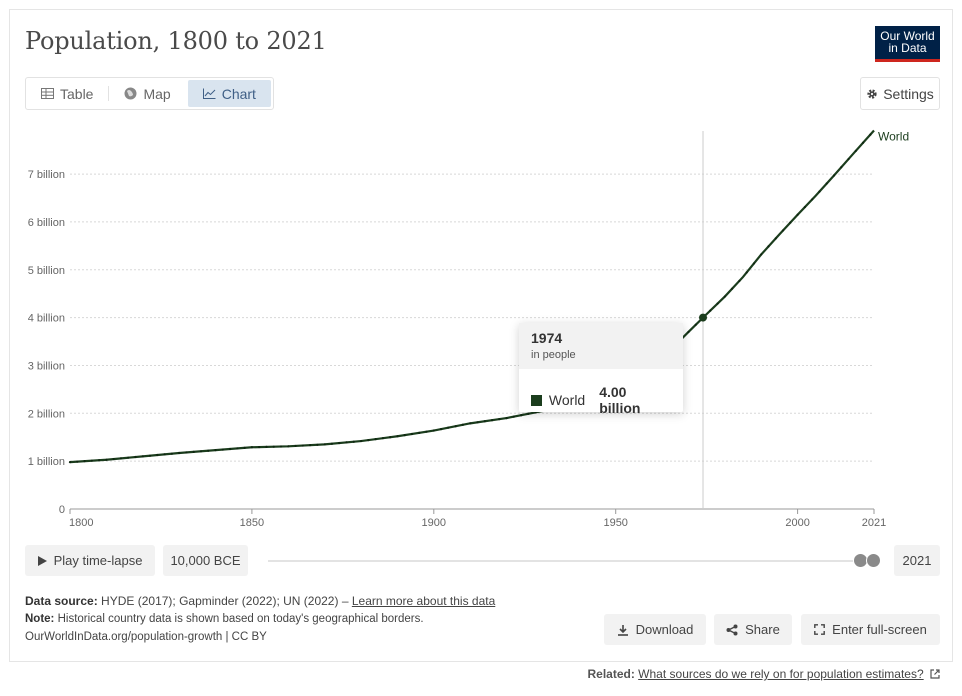 The image size is (962, 696). I want to click on hover-tooltip: 1974 in people World 4.00 billion, so click(601, 369).